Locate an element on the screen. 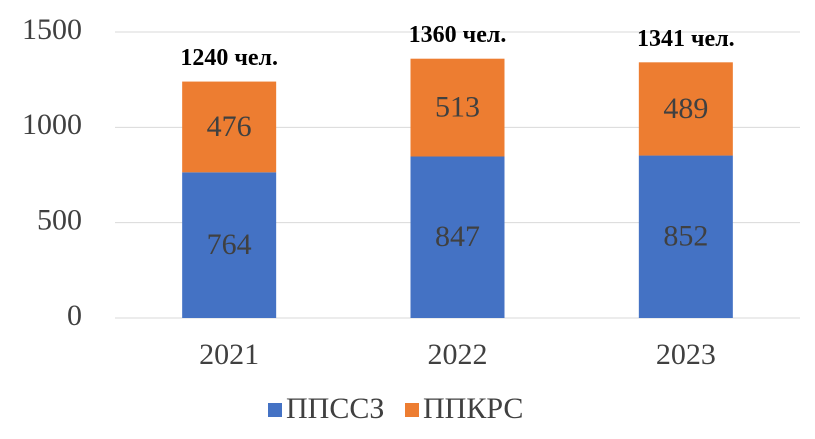 This screenshot has width=815, height=439. legend-label: ППССЗ is located at coordinates (335, 408).